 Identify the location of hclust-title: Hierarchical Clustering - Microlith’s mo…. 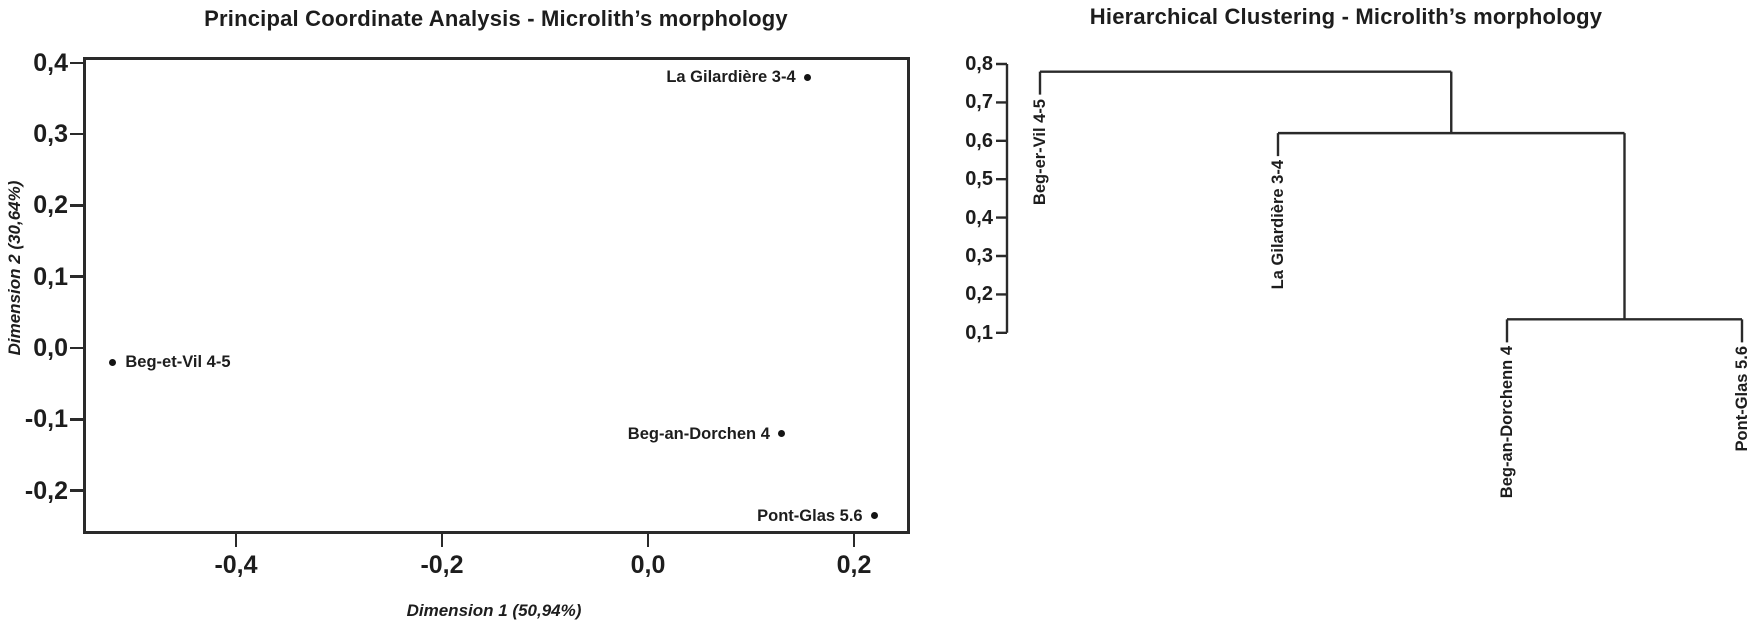
(1346, 16).